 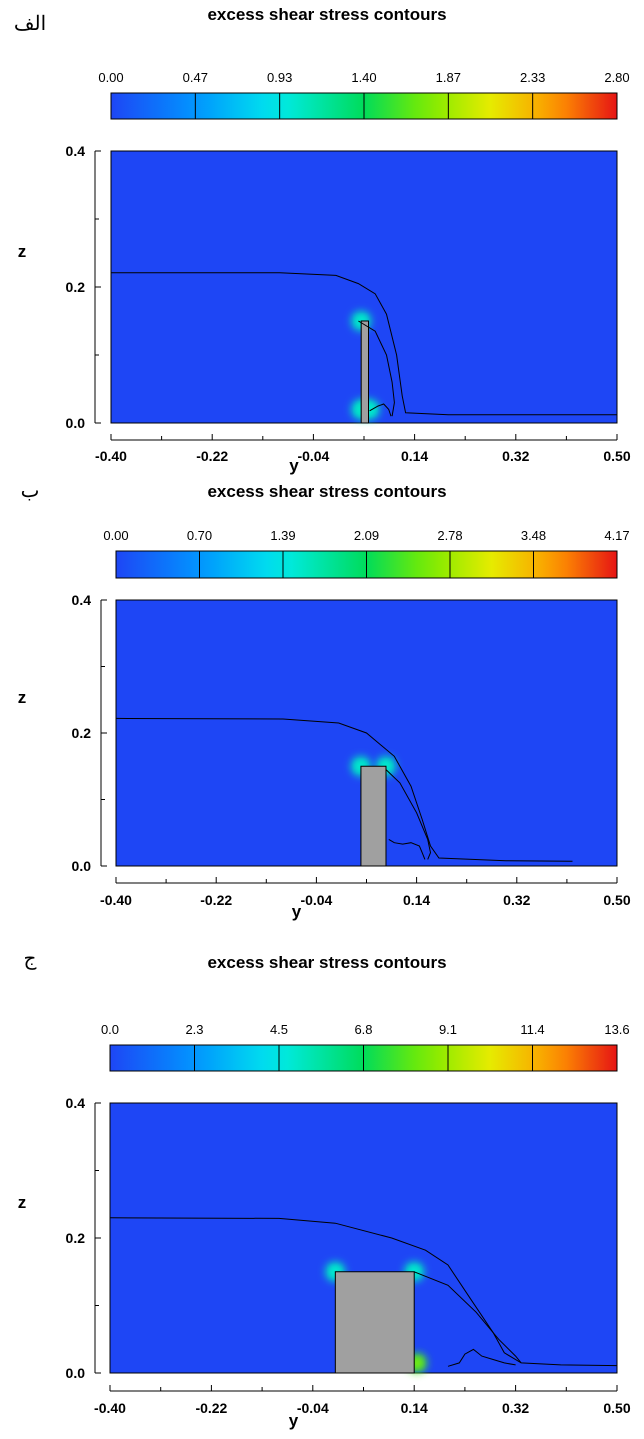 I want to click on colorbar-tick-label: 3.48, so click(x=533, y=535).